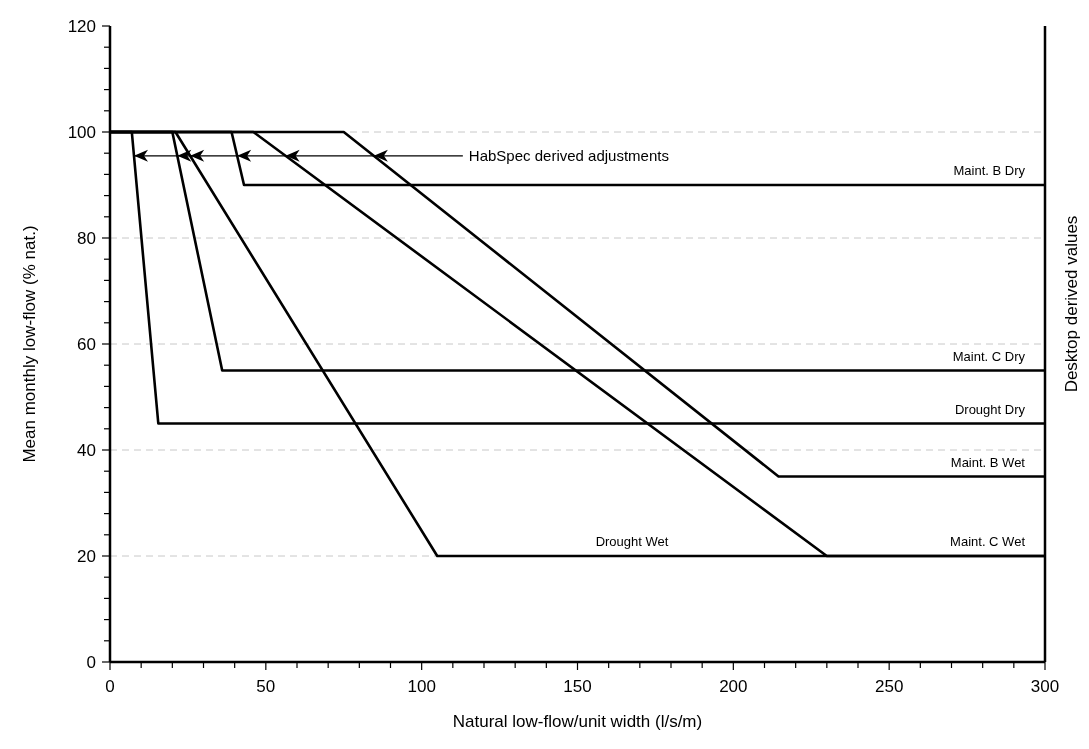  What do you see at coordinates (733, 686) in the screenshot?
I see `x-tick-label: 200` at bounding box center [733, 686].